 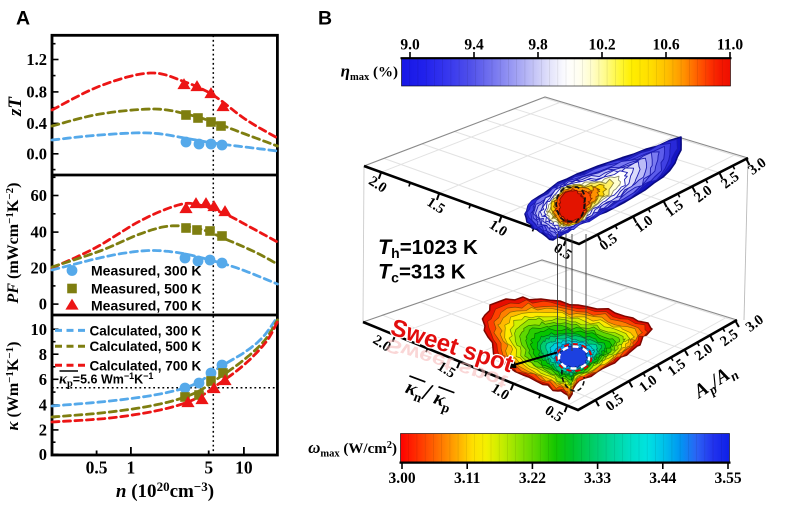 I want to click on svg-text: ωmax (W/cm2), so click(x=352, y=449).